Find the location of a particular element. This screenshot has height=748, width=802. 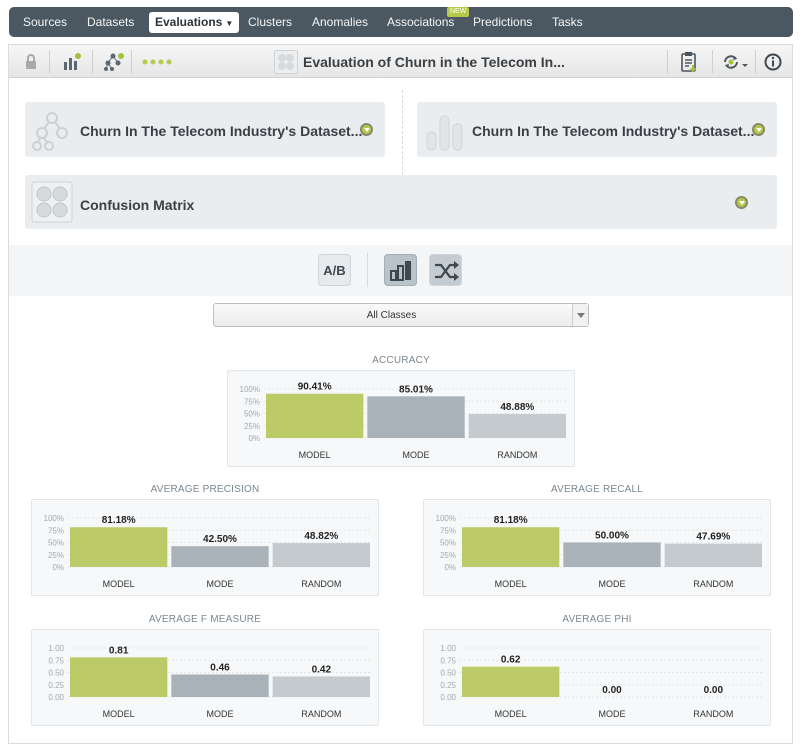

info-icon is located at coordinates (773, 62).